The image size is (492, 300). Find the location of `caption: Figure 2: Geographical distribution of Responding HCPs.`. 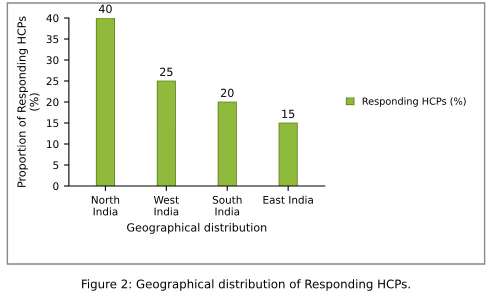

caption: Figure 2: Geographical distribution of Responding HCPs. is located at coordinates (246, 285).